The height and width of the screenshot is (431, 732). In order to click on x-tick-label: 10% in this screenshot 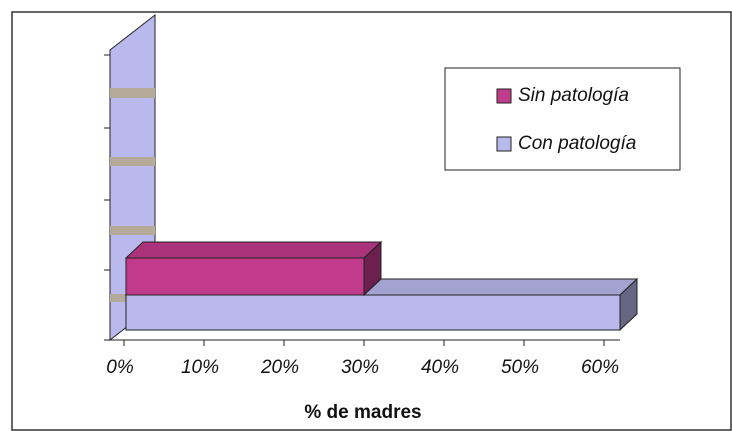, I will do `click(200, 367)`.